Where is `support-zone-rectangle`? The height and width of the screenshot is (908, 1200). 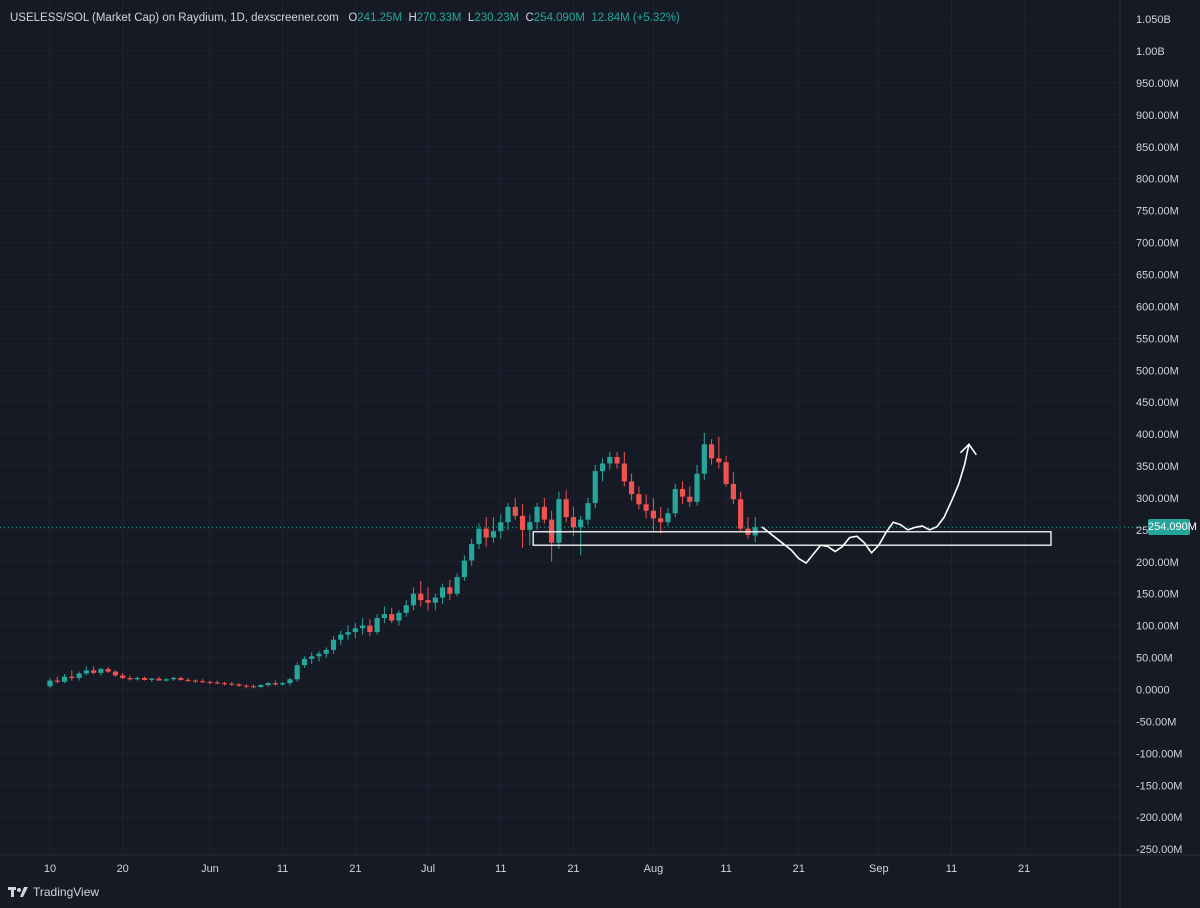
support-zone-rectangle is located at coordinates (792, 538).